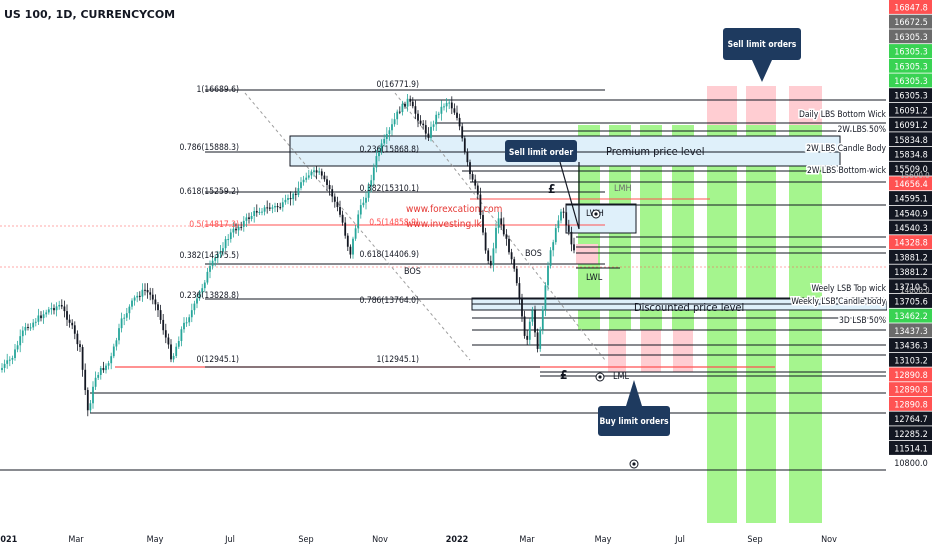 This screenshot has height=550, width=932. What do you see at coordinates (847, 171) in the screenshot?
I see `level-label: 2W LBS Bottom wick` at bounding box center [847, 171].